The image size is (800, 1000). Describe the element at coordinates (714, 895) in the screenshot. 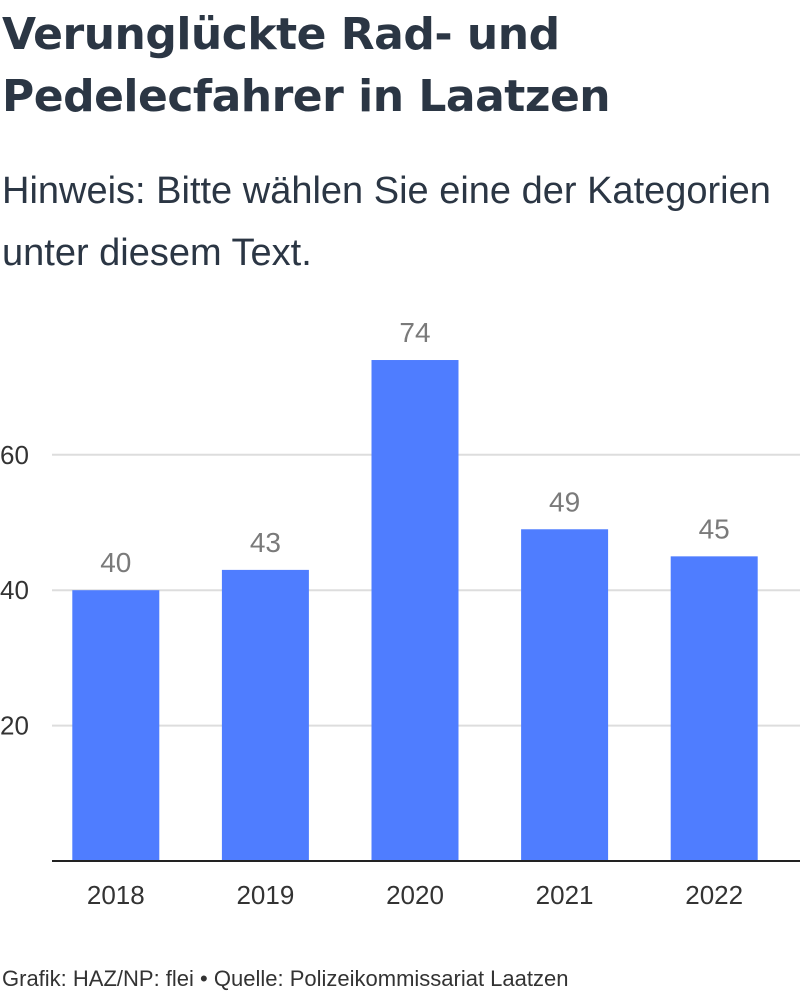

I see `x-tick-label: 2022` at that location.